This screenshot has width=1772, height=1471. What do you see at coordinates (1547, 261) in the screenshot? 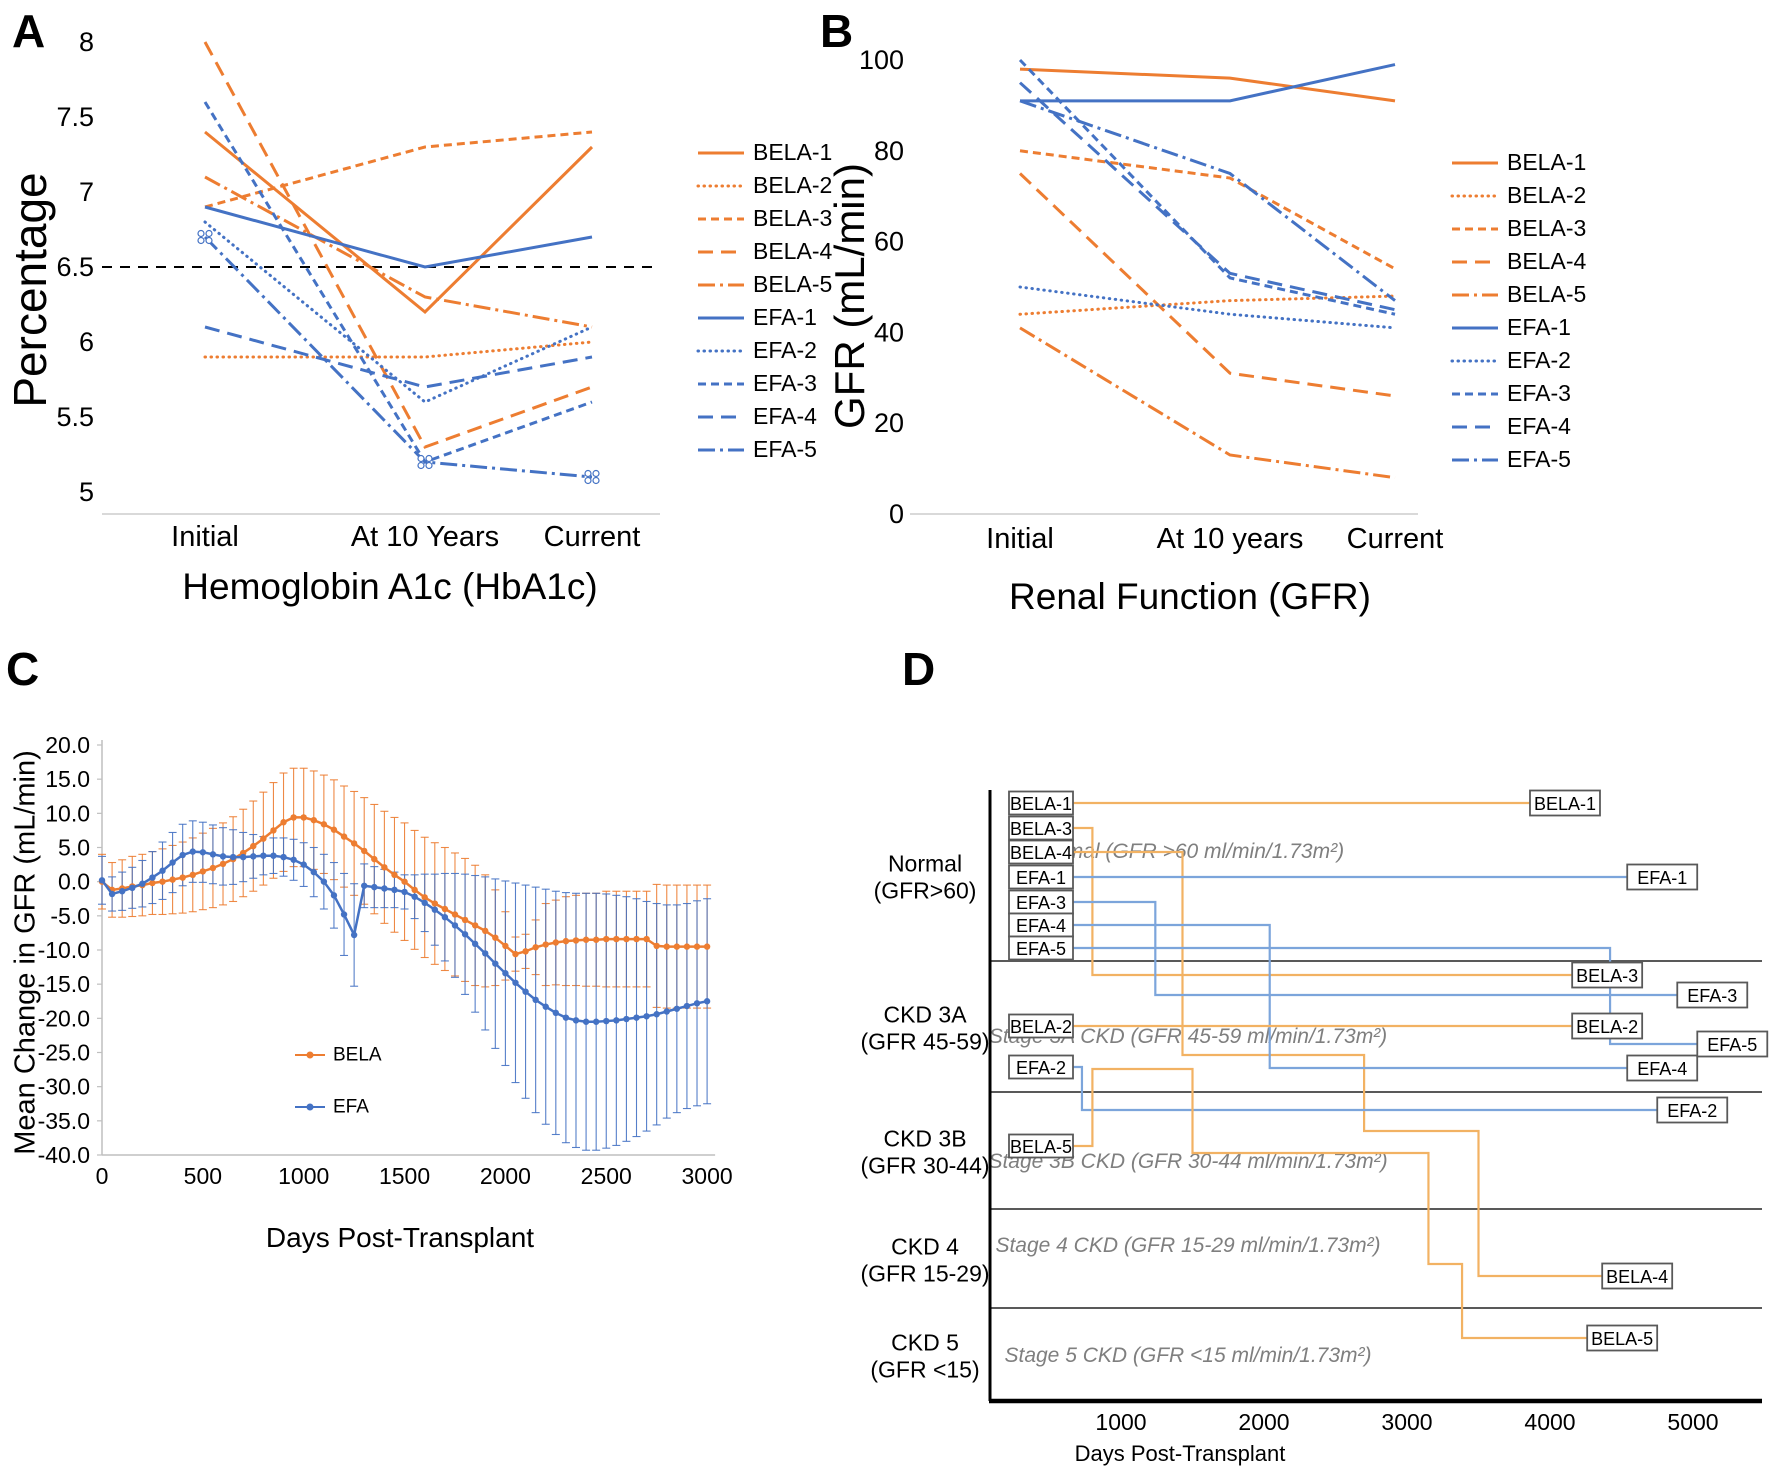
I see `legend-label: BELA-4` at bounding box center [1547, 261].